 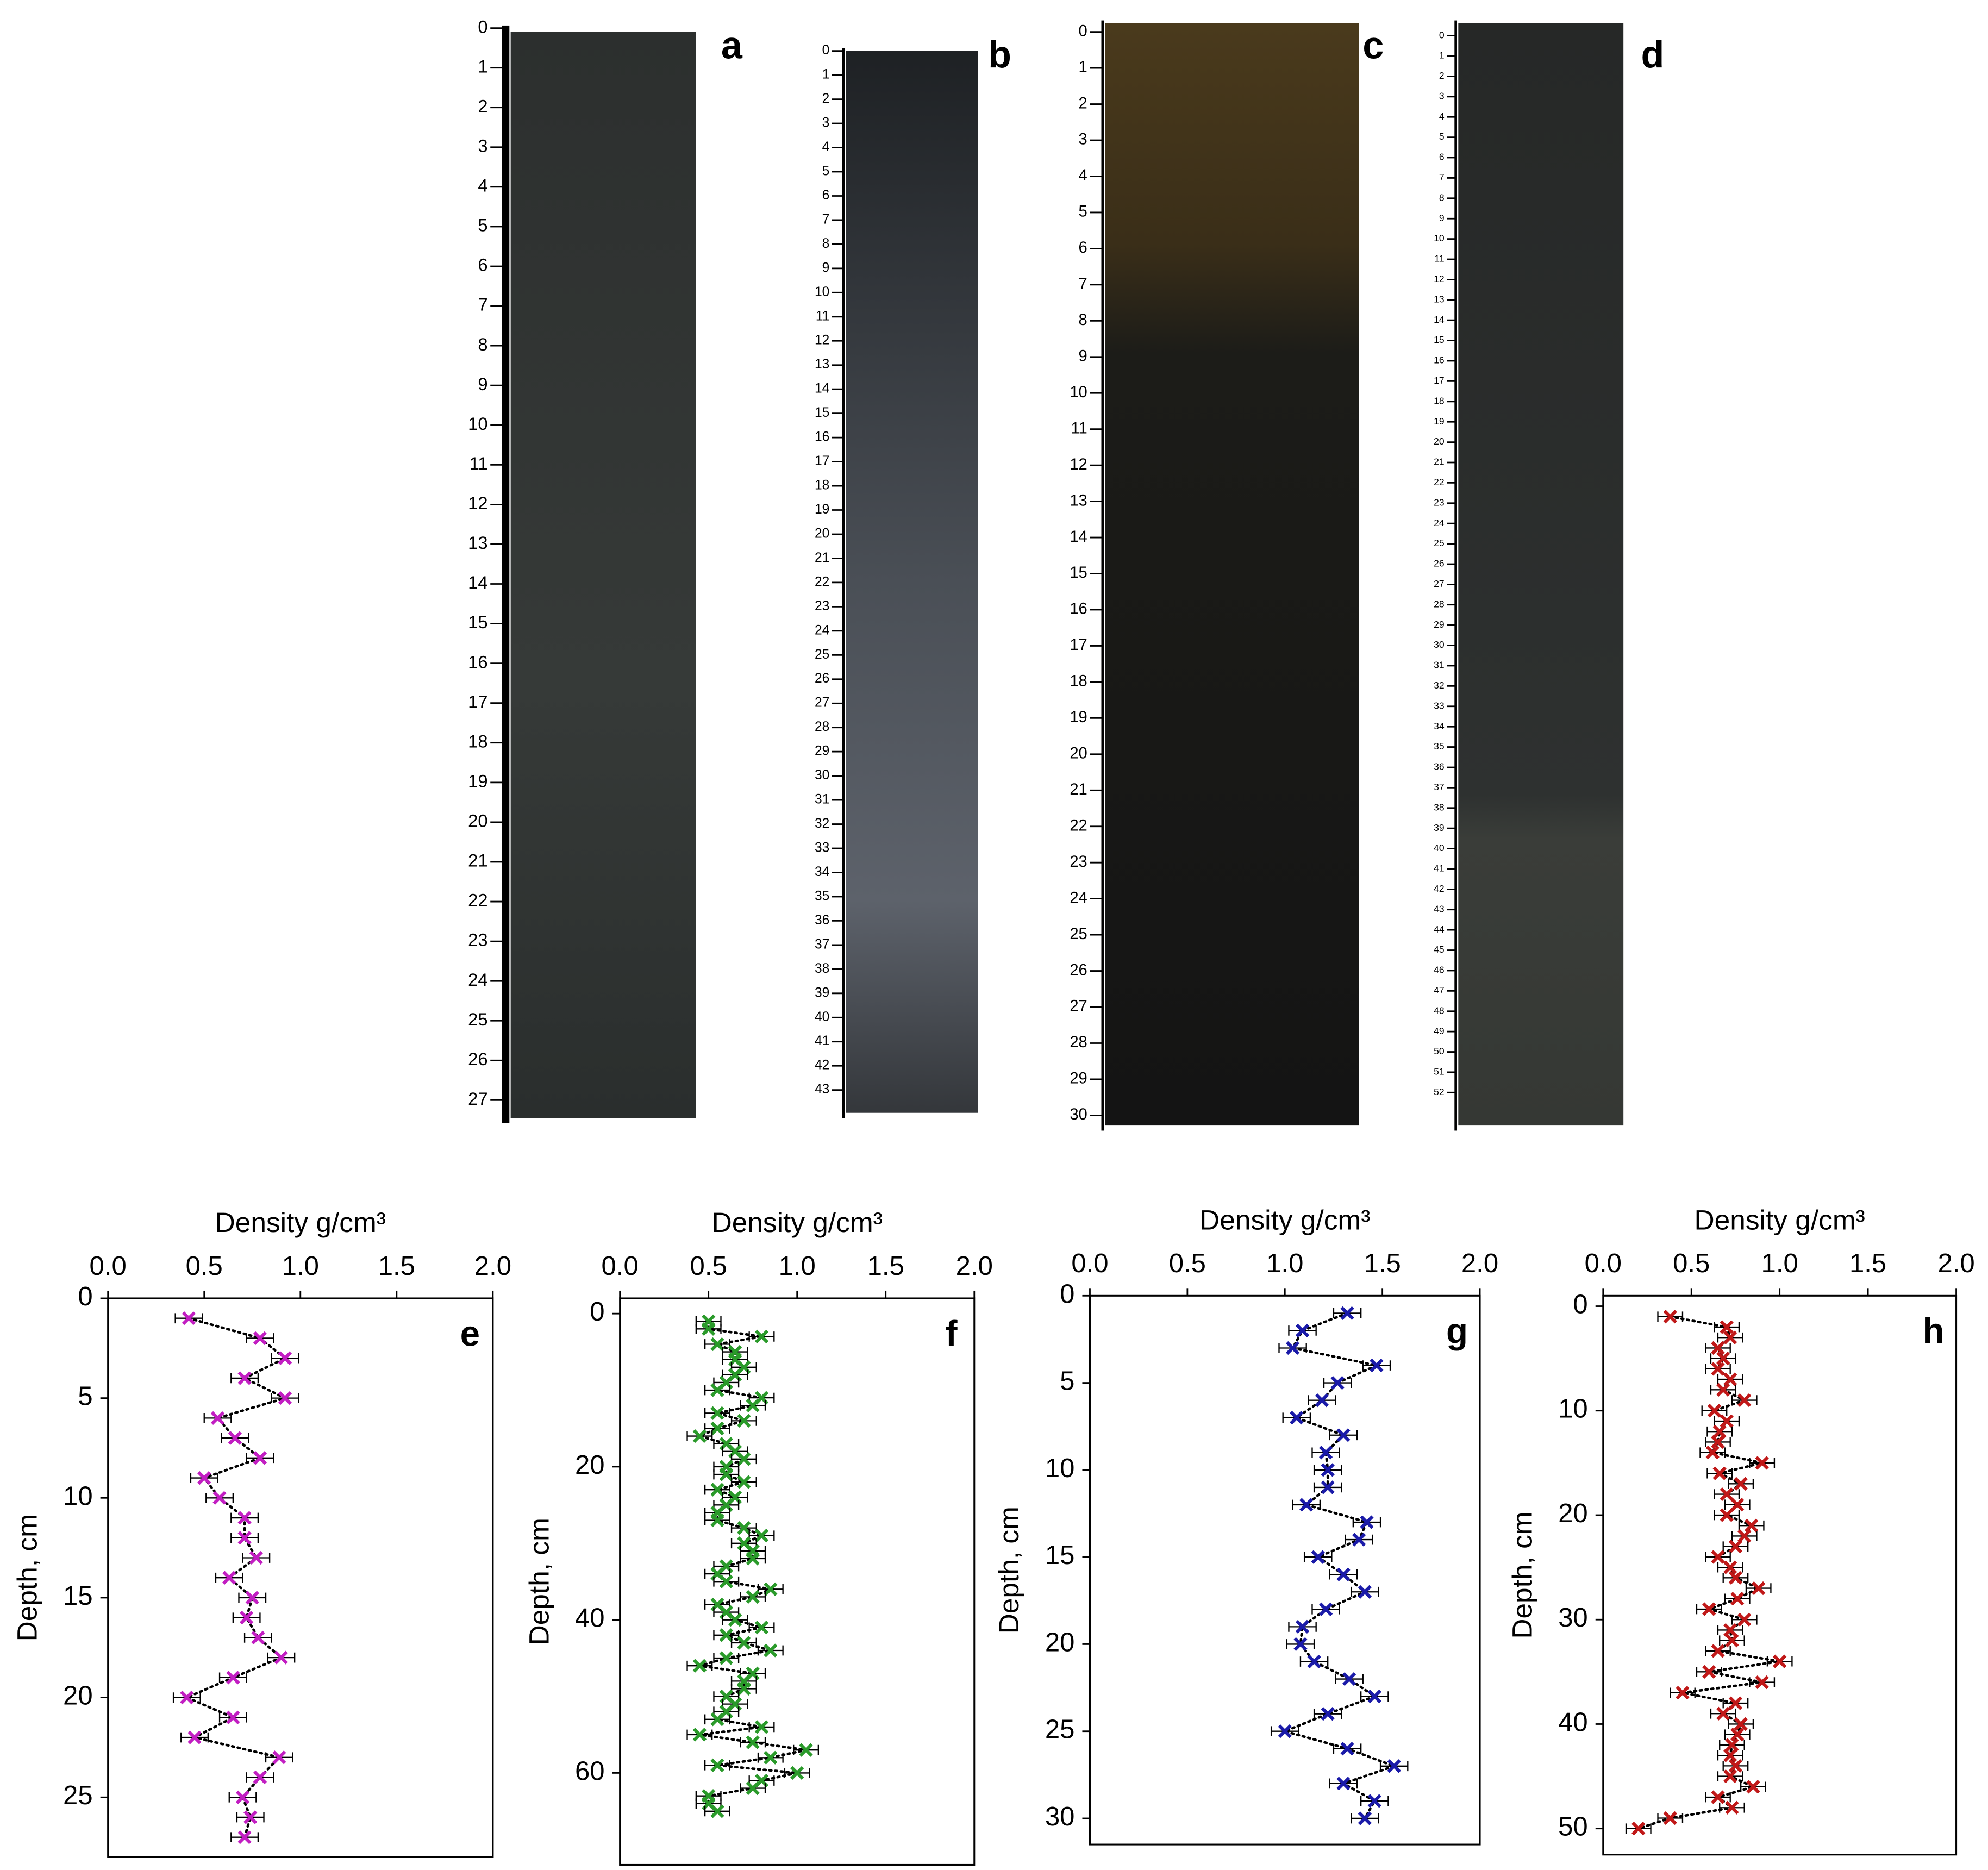 I want to click on ruler-label: 16, so click(x=1439, y=360).